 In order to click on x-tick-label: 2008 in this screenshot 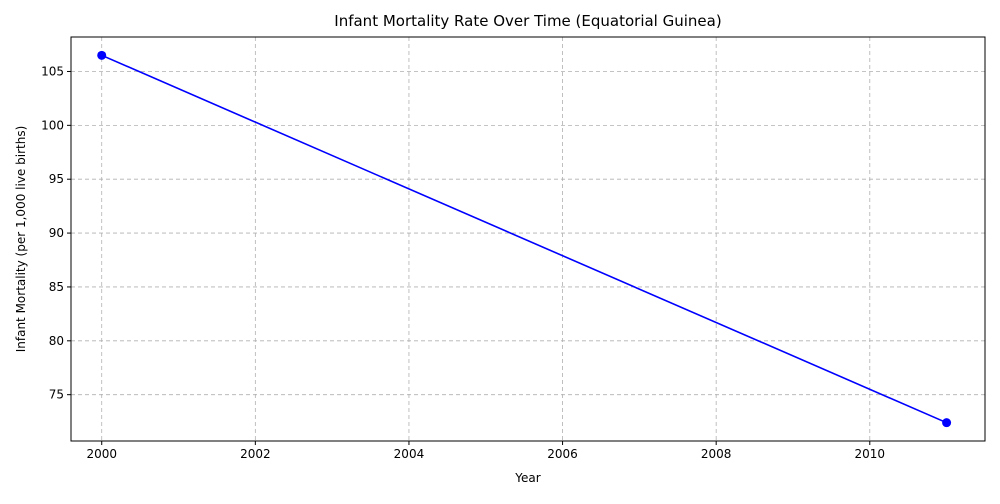, I will do `click(716, 454)`.